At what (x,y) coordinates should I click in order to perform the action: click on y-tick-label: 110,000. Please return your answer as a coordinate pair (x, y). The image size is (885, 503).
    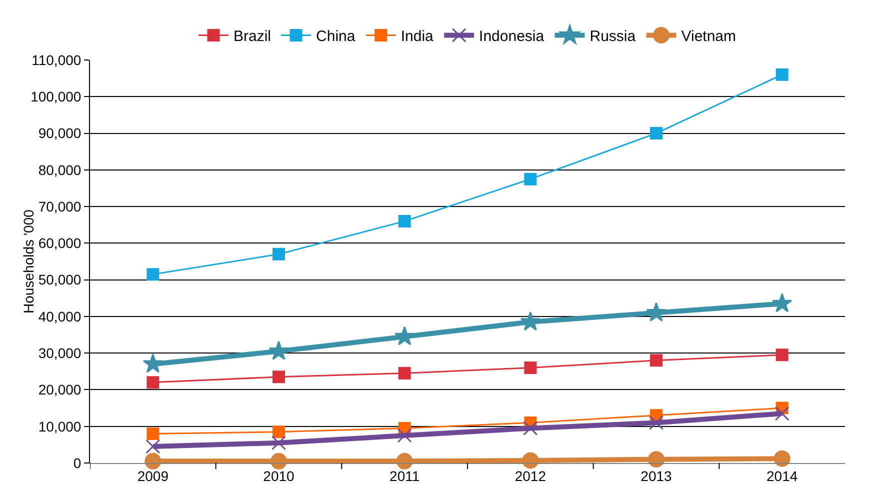
    Looking at the image, I should click on (57, 60).